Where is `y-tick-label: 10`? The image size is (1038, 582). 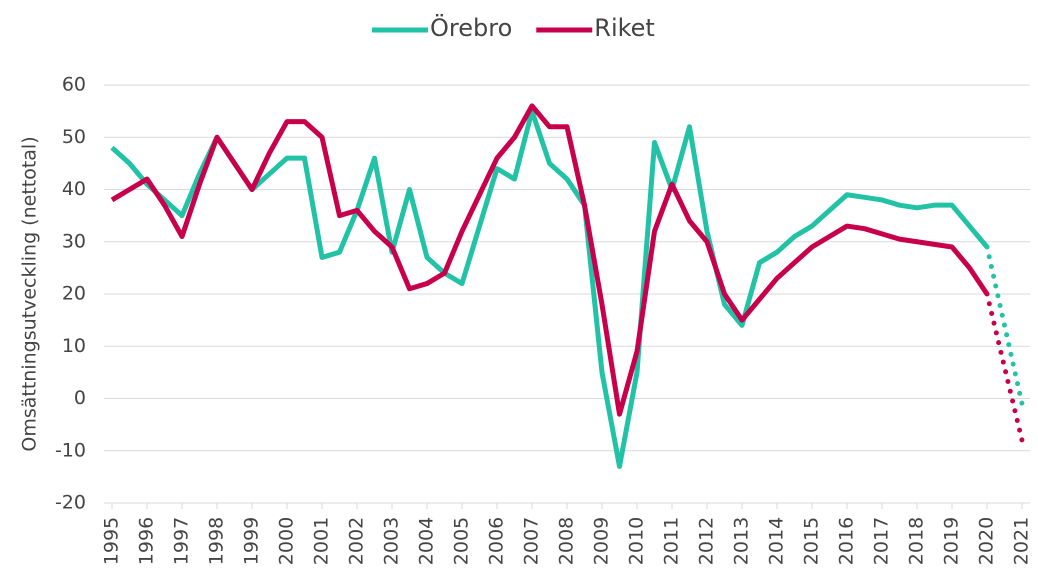
y-tick-label: 10 is located at coordinates (74, 346).